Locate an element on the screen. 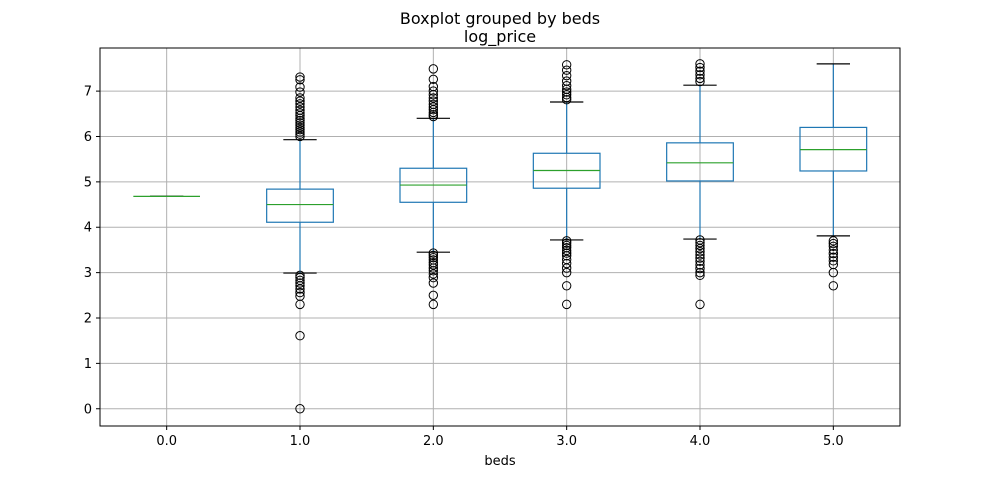 The width and height of the screenshot is (1000, 500). y-tick-label: 3 is located at coordinates (88, 273).